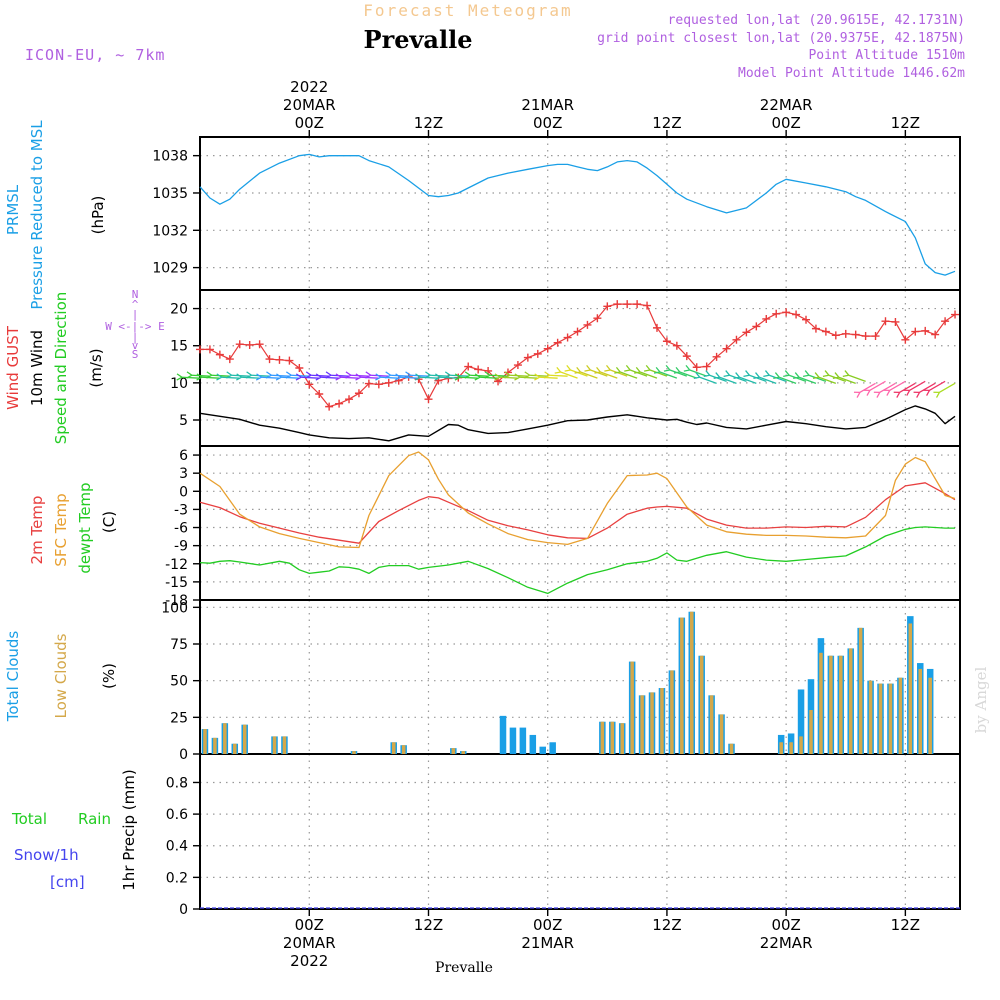 The image size is (1000, 1000). What do you see at coordinates (74, 830) in the screenshot?
I see `precip-panel-labels: Total Rain Snow/1h [cm] 1hr Precip (mm)` at bounding box center [74, 830].